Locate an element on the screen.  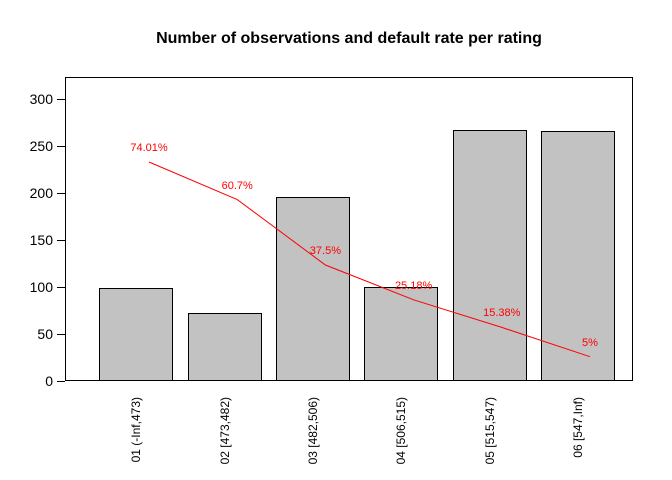
y-axis-tick-label: 100 is located at coordinates (41, 287).